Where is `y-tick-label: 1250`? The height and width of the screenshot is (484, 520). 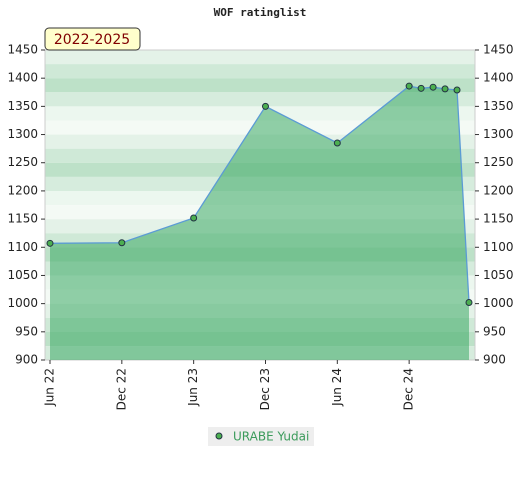 y-tick-label: 1250 is located at coordinates (22, 162).